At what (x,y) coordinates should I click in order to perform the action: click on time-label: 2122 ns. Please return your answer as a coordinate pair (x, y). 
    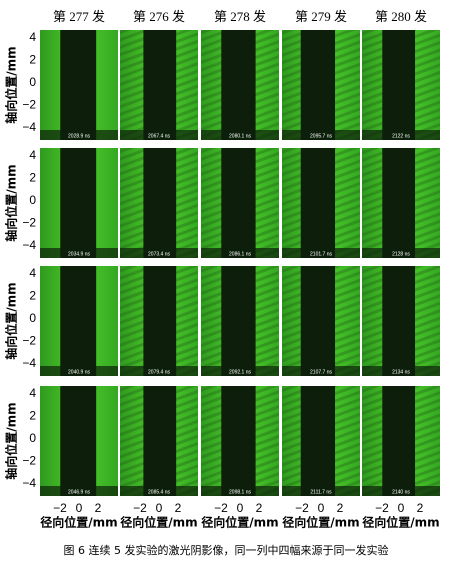
    Looking at the image, I should click on (401, 136).